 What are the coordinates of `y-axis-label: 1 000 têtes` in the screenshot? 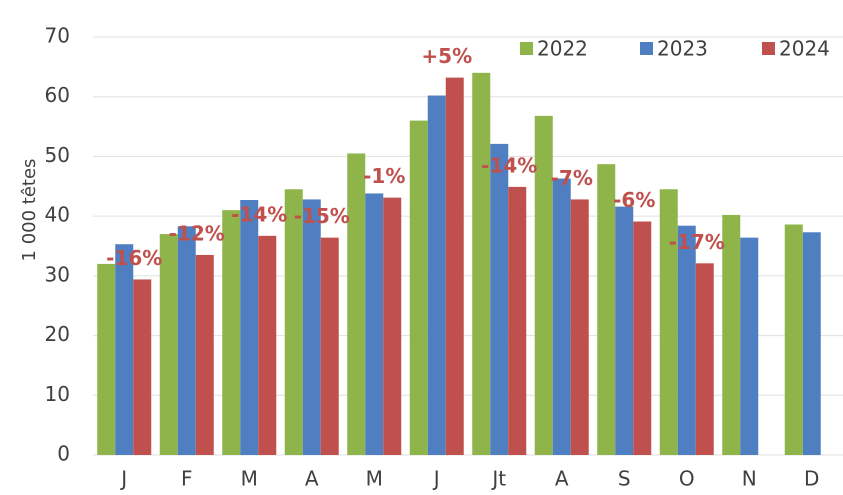 It's located at (29, 210).